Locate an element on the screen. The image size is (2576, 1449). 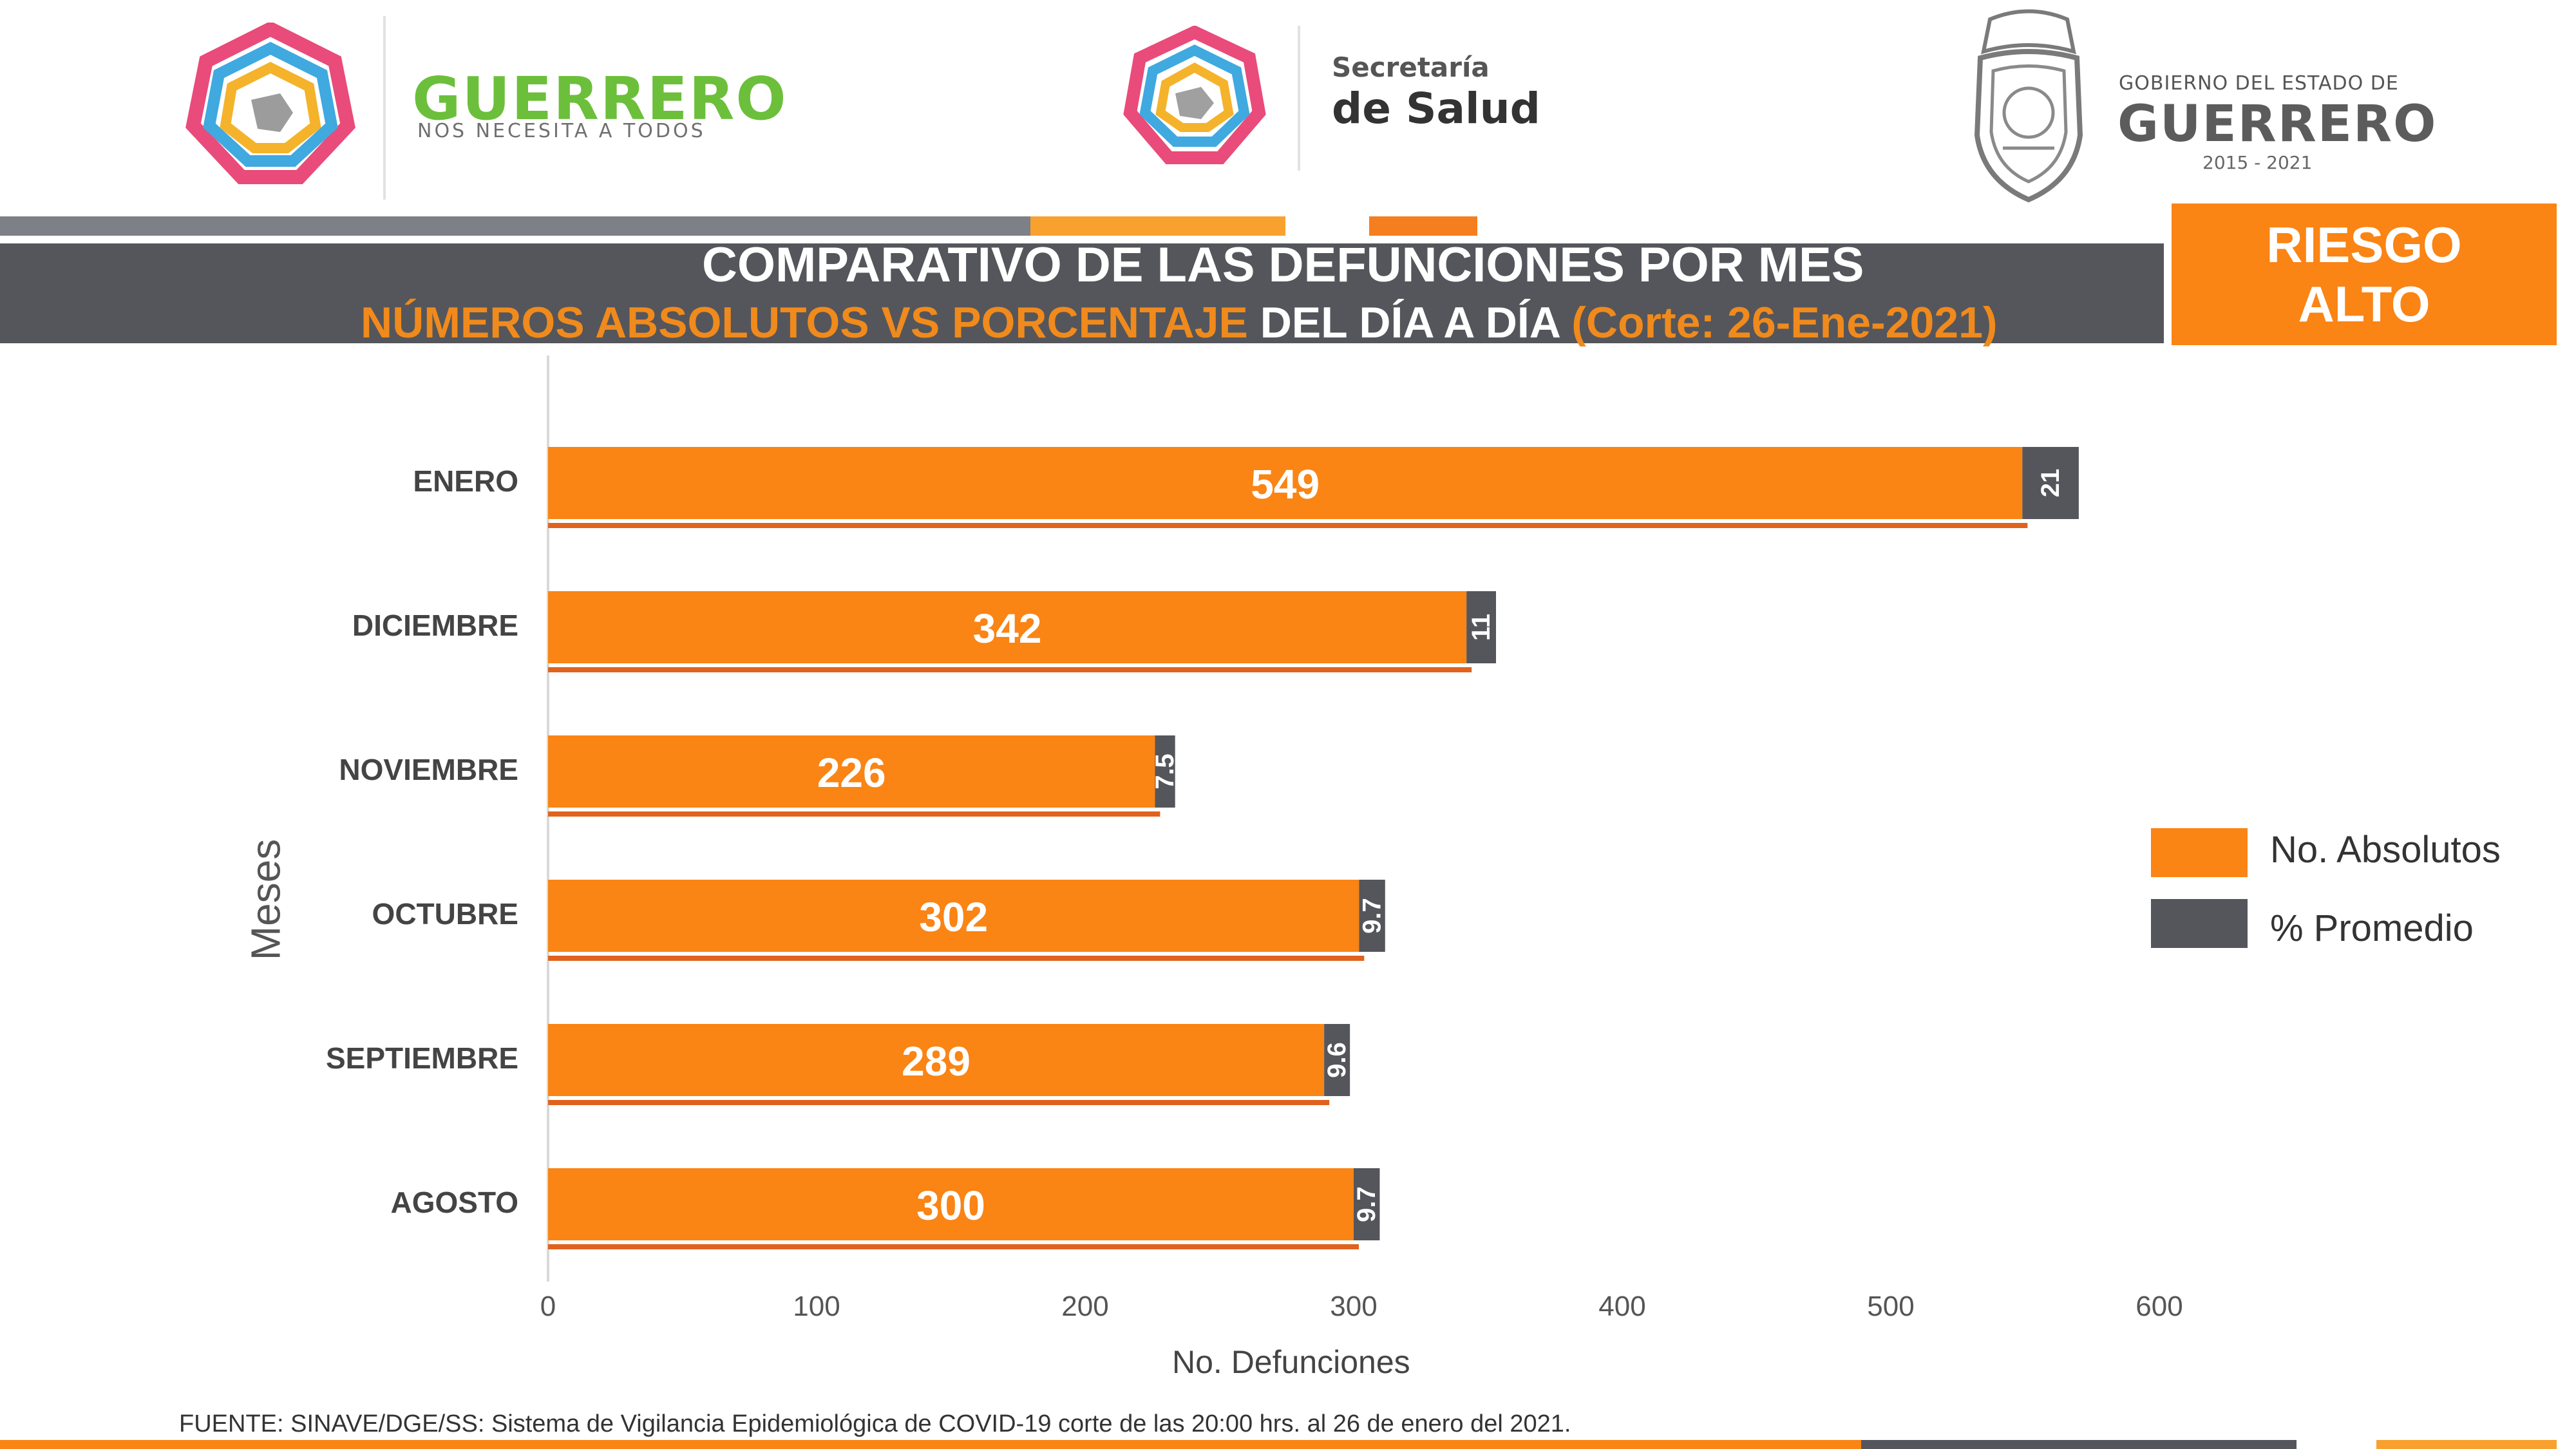
x-tick-label: 500 is located at coordinates (1891, 1306).